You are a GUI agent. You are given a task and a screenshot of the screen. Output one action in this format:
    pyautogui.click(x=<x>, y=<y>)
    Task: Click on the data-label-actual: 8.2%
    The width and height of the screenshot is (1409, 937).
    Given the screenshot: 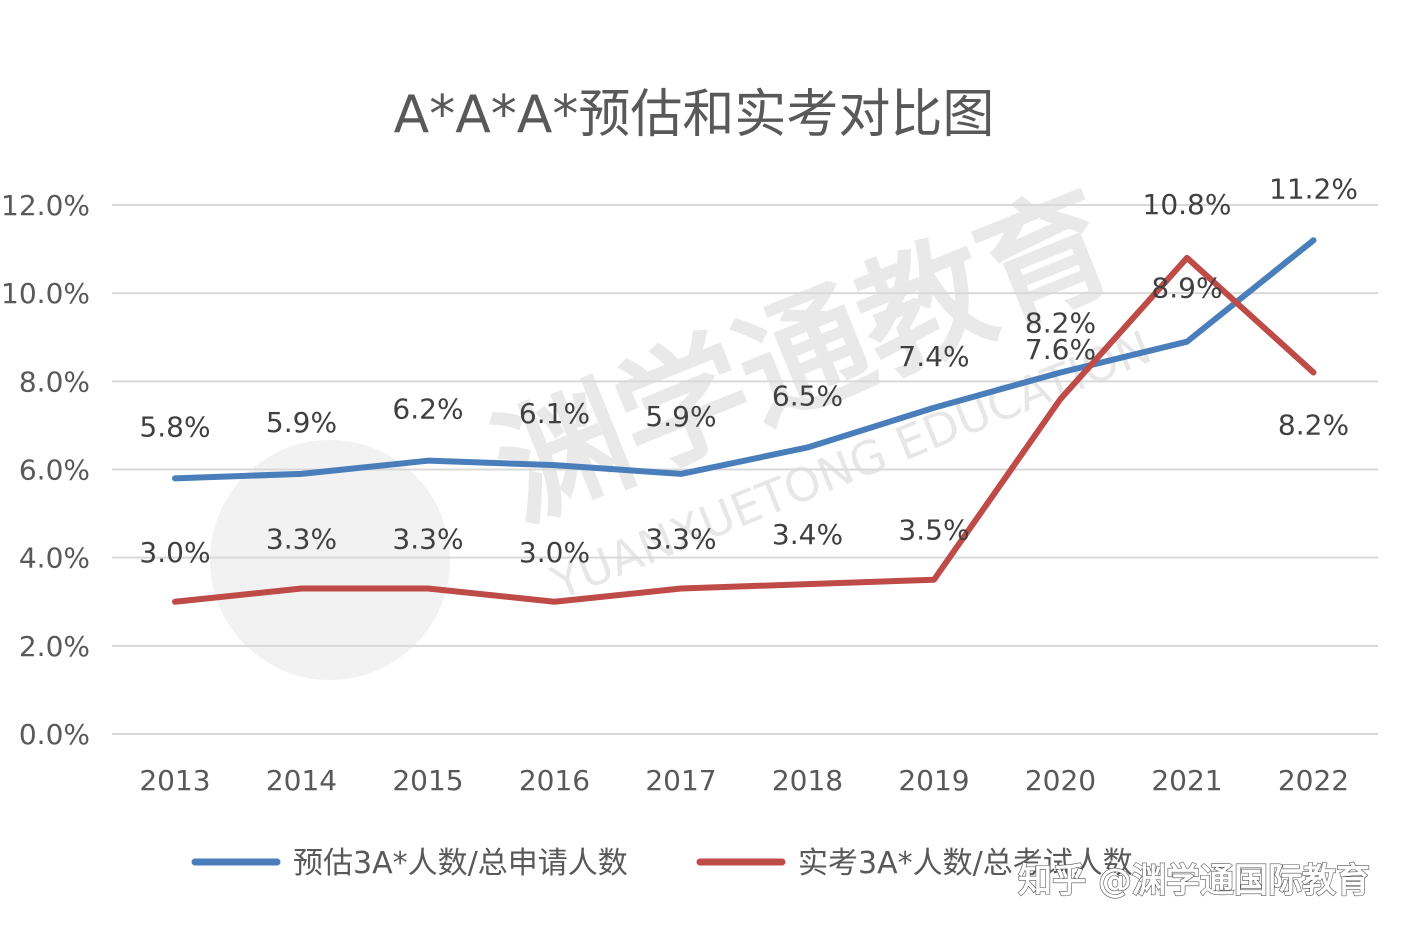 What is the action you would take?
    pyautogui.click(x=1313, y=425)
    